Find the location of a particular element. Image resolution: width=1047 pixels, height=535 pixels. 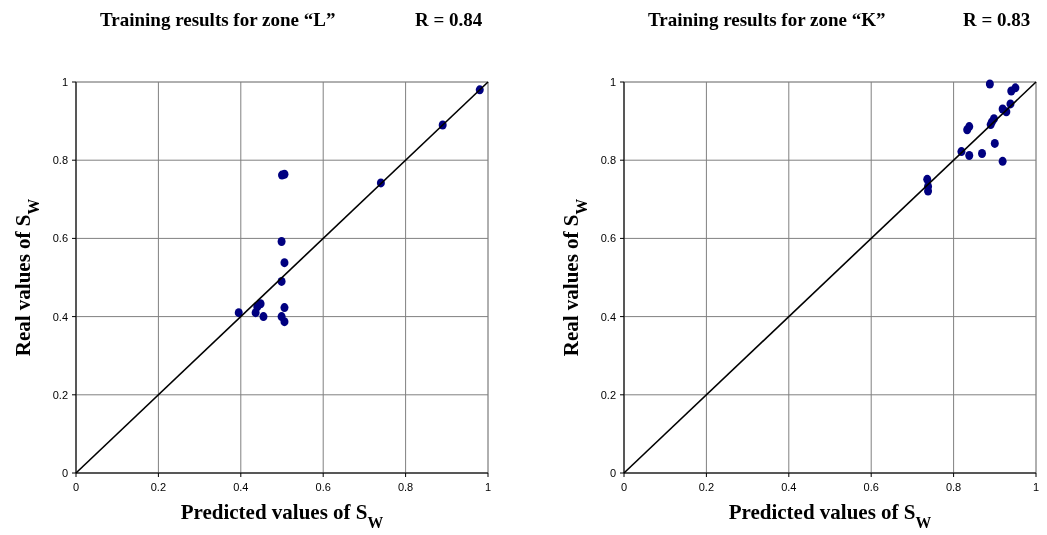

chart-title: Training results for zone “K” is located at coordinates (767, 19).